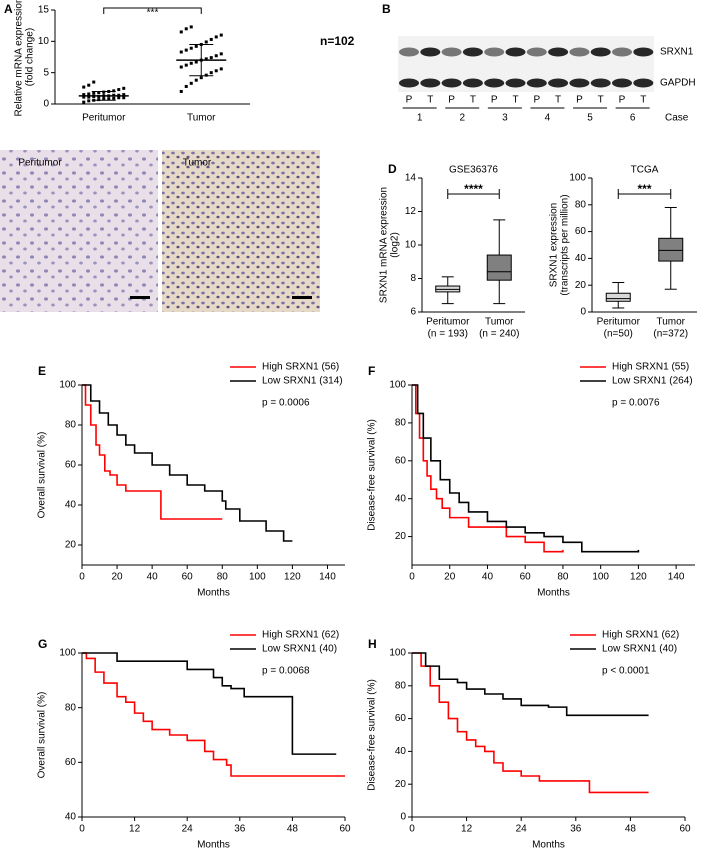 The height and width of the screenshot is (855, 709). What do you see at coordinates (71, 545) in the screenshot?
I see `y-tick-label: 20` at bounding box center [71, 545].